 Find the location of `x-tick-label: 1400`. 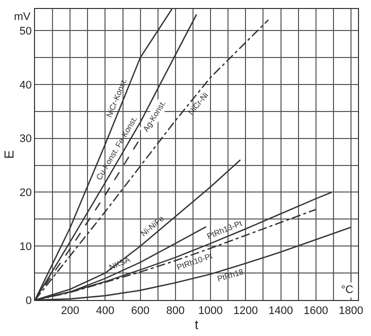

x-tick-label: 1400 is located at coordinates (280, 311).